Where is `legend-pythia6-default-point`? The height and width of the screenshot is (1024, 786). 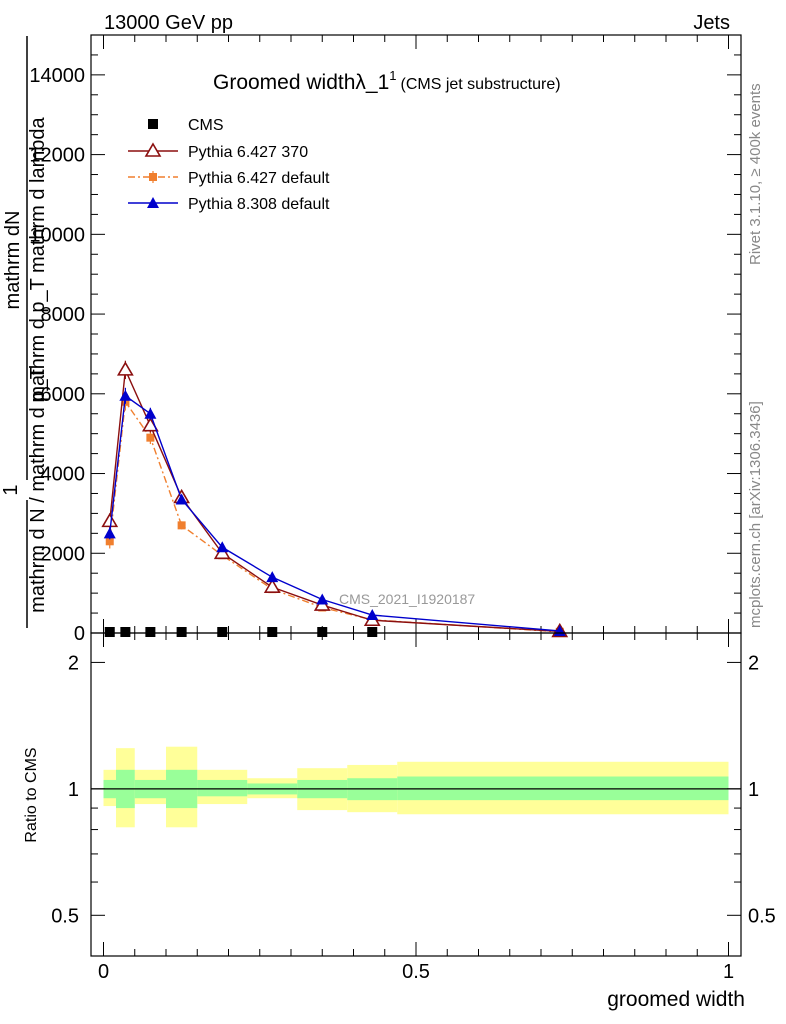 legend-pythia6-default-point is located at coordinates (153, 177).